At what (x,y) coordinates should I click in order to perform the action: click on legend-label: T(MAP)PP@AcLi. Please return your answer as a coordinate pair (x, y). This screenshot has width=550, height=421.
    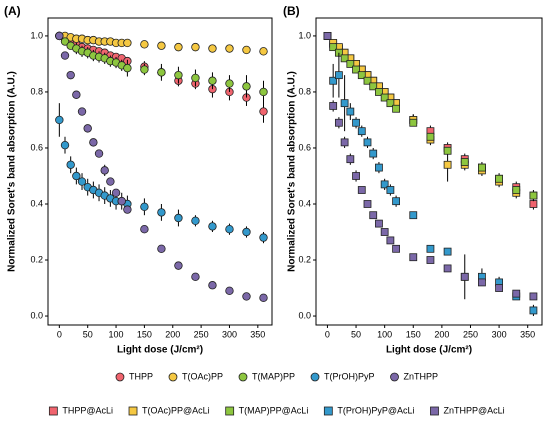
    Looking at the image, I should click on (274, 410).